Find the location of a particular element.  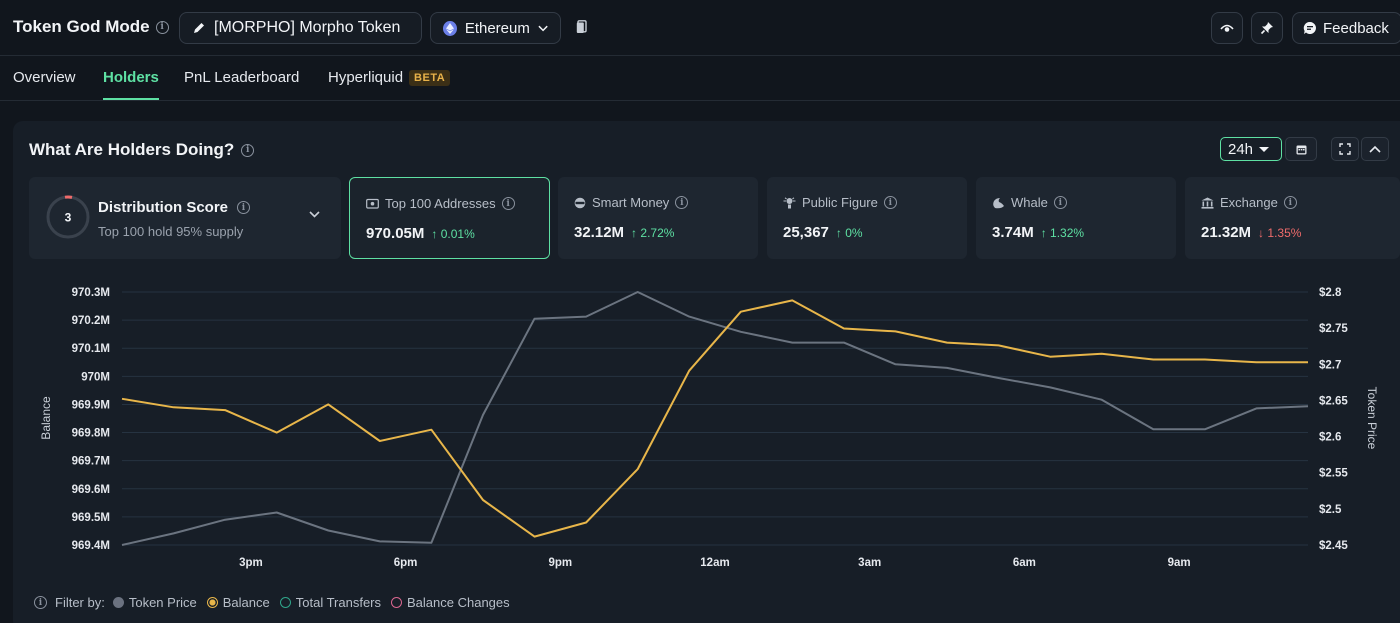

card-label: Top 100 Addresses i is located at coordinates (440, 203).